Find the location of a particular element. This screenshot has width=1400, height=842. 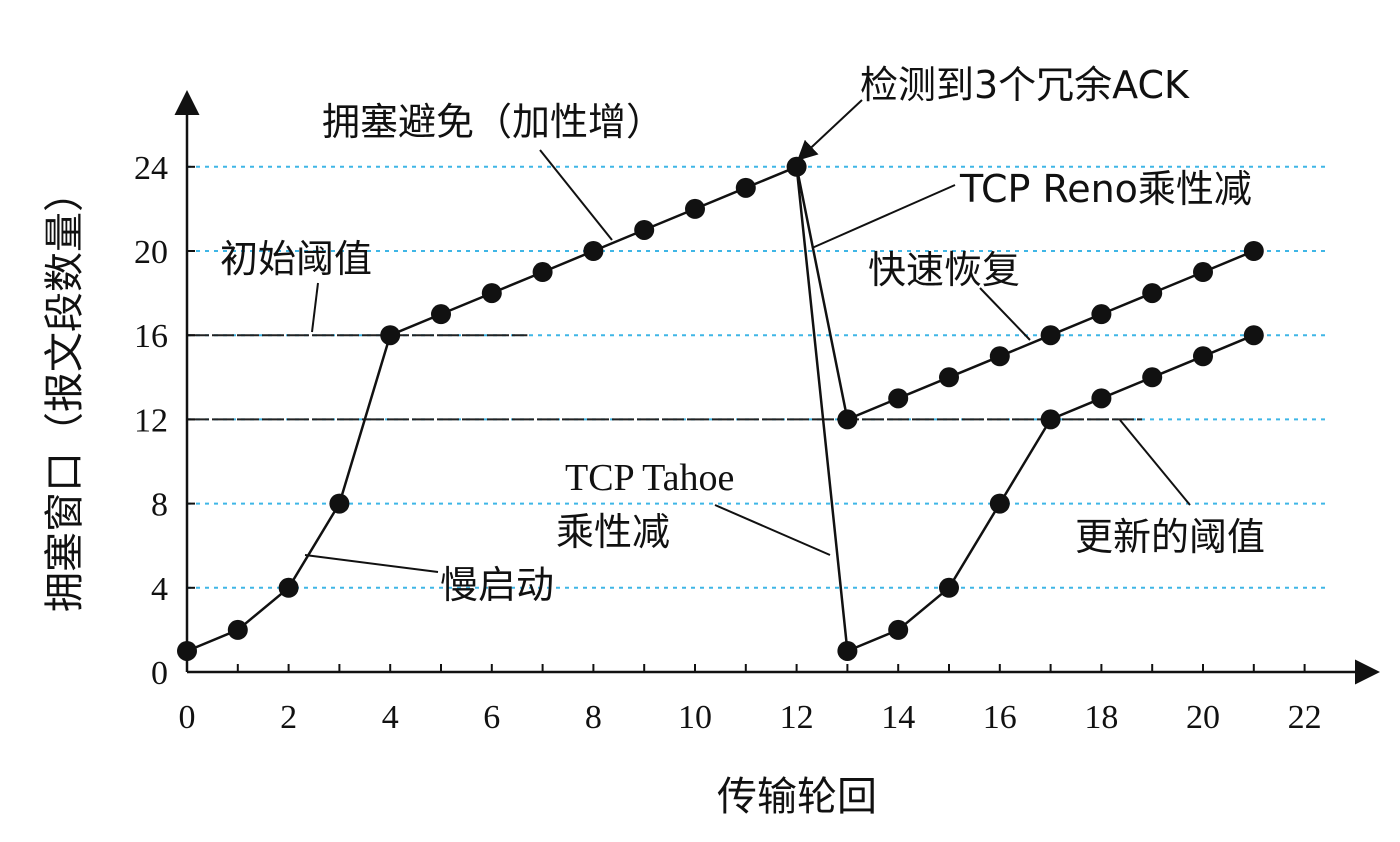

y-tick-label-12: 12 is located at coordinates (151, 420).